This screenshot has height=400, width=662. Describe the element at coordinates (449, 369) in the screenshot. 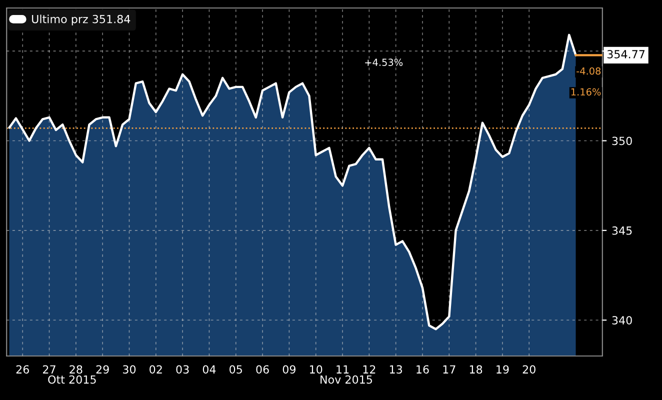

I see `x-tick-label: 17` at that location.